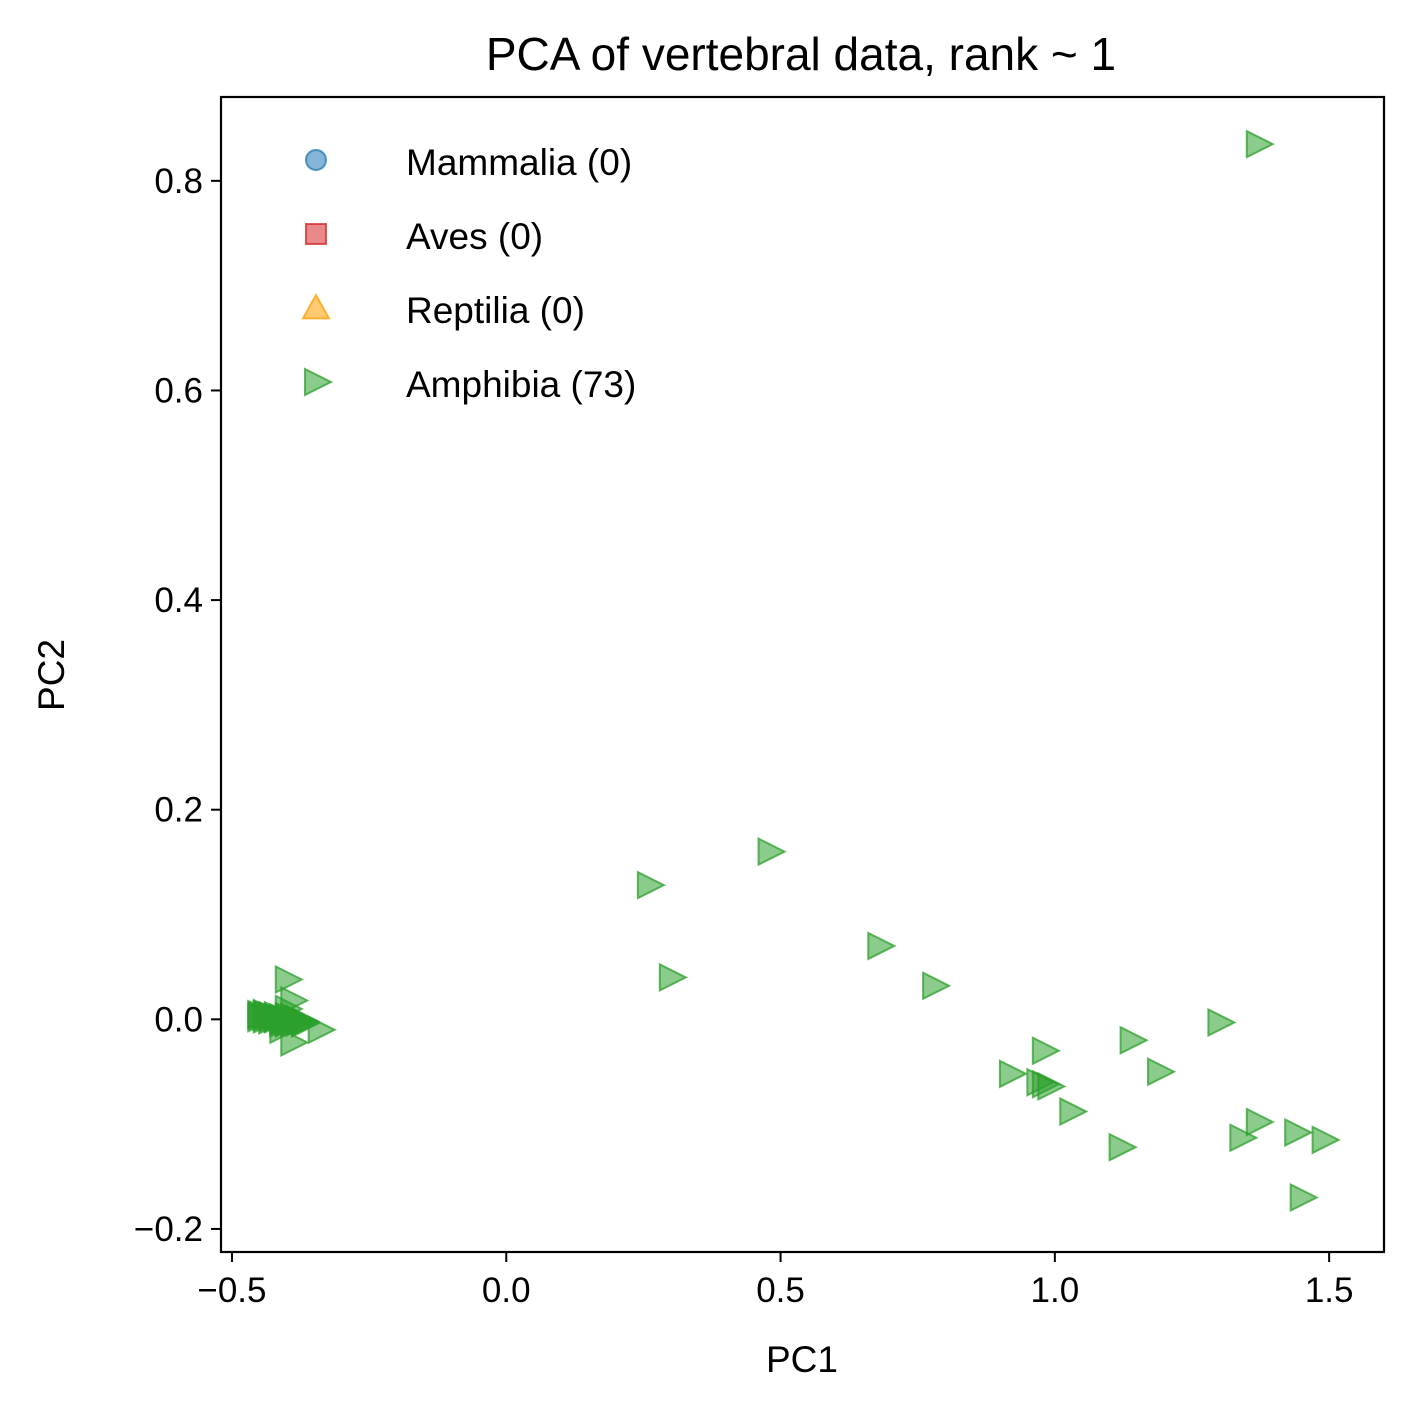 This screenshot has height=1420, width=1413. What do you see at coordinates (51, 675) in the screenshot?
I see `y-axis-label: PC2` at bounding box center [51, 675].